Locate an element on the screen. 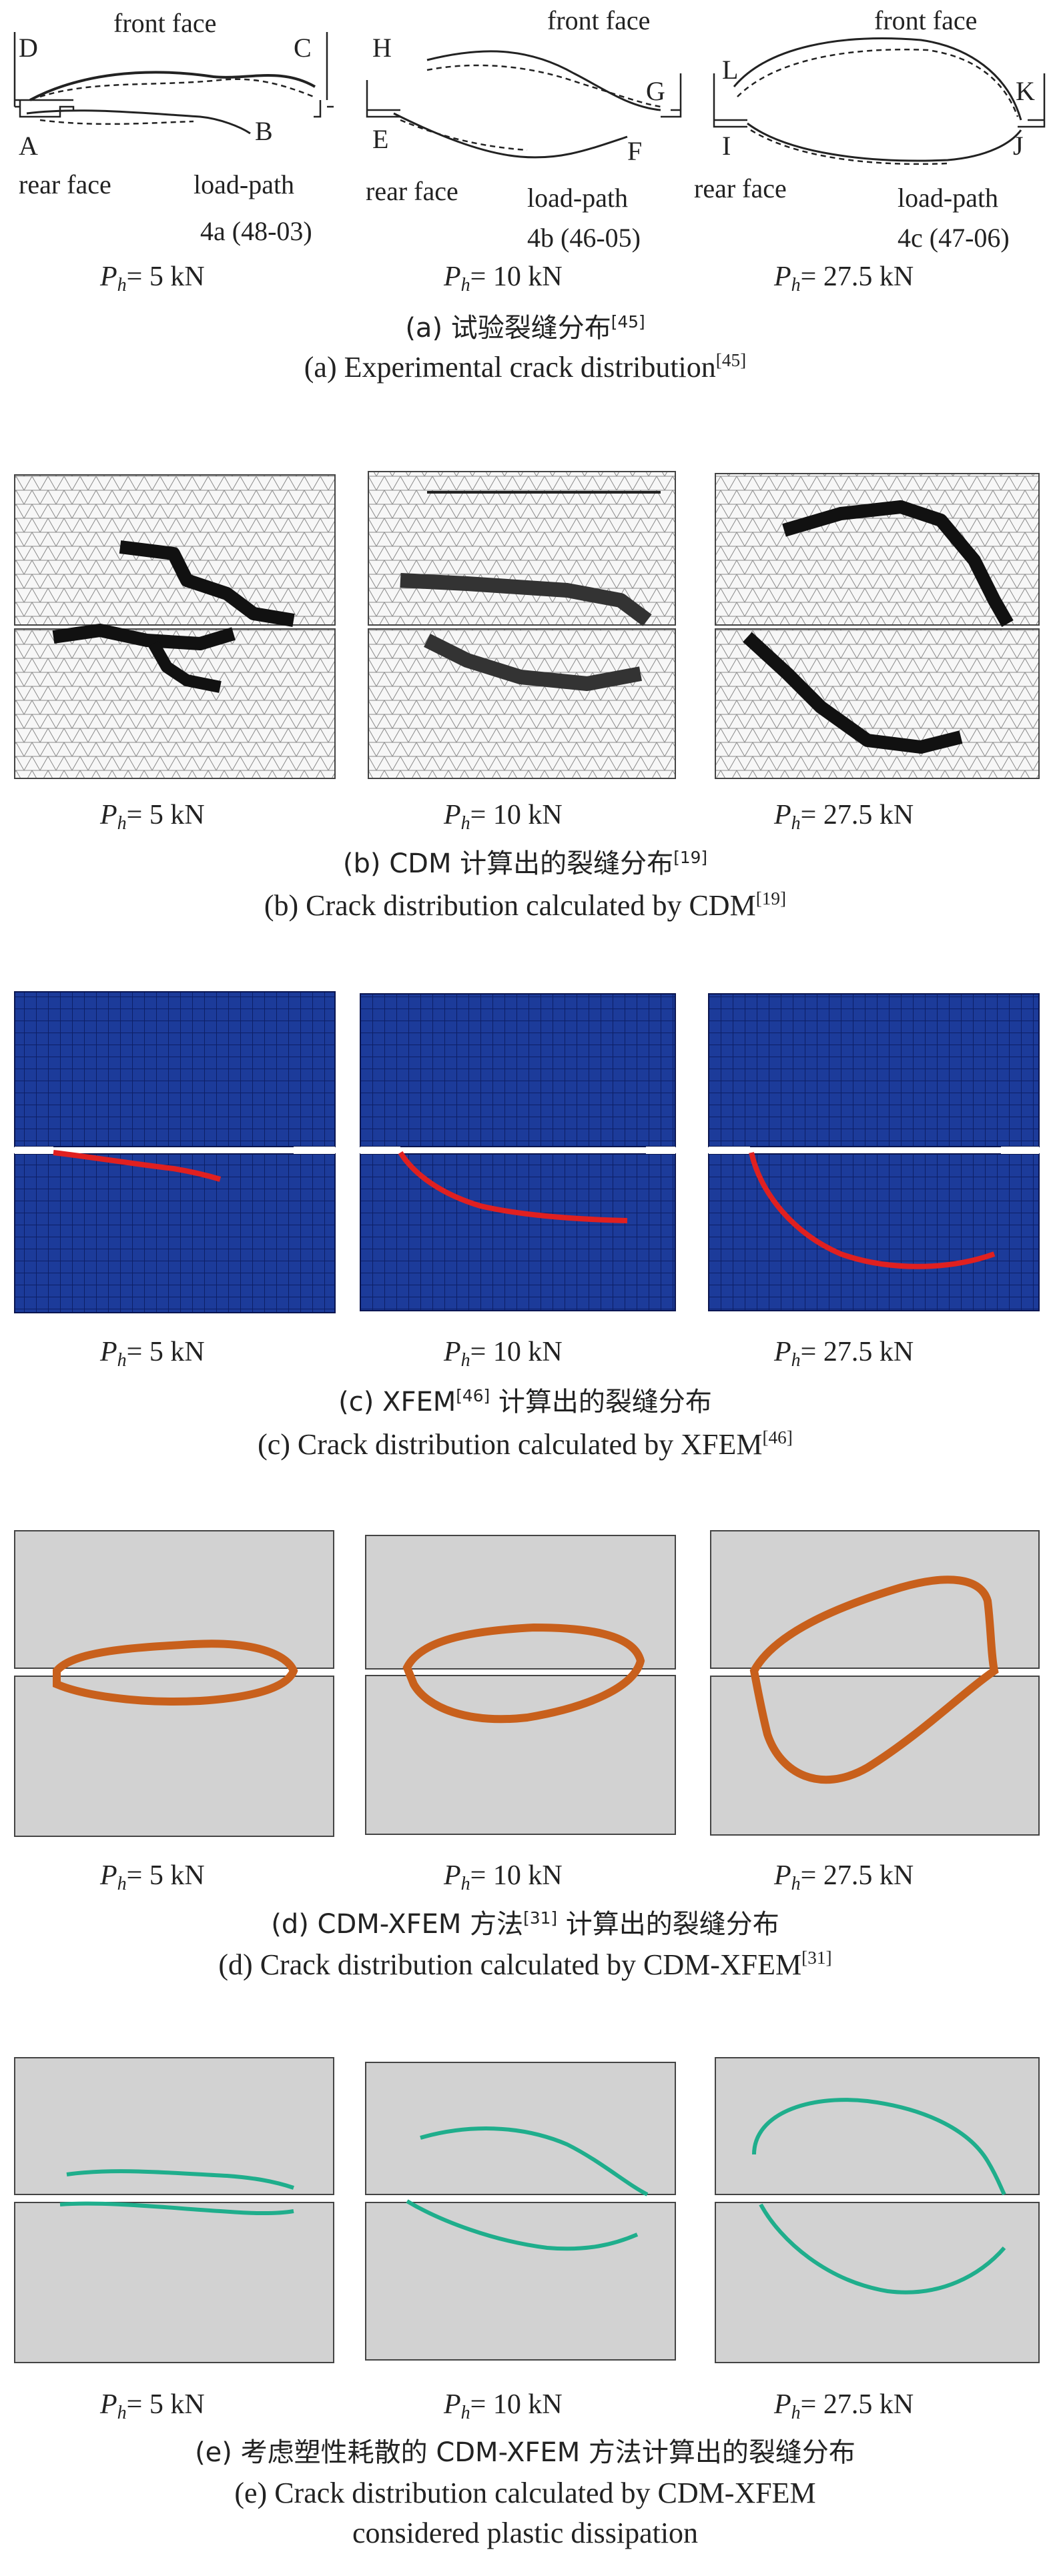 The image size is (1051, 2576). caption-a-cn: (a) 试验裂缝分布[45] is located at coordinates (525, 328).